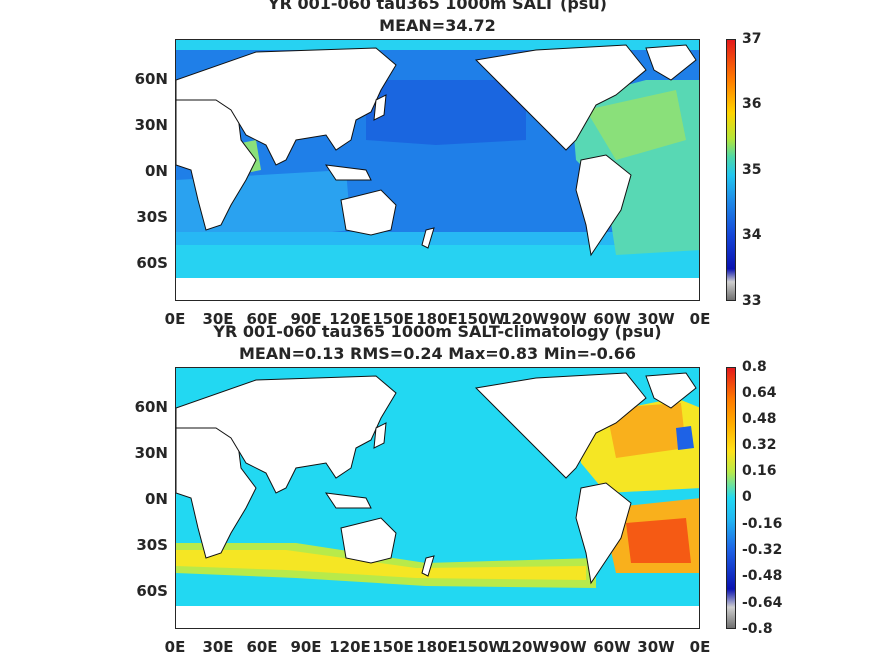 This screenshot has height=656, width=875. Describe the element at coordinates (636, 125) in the screenshot. I see `ocean-atlantic-north` at that location.